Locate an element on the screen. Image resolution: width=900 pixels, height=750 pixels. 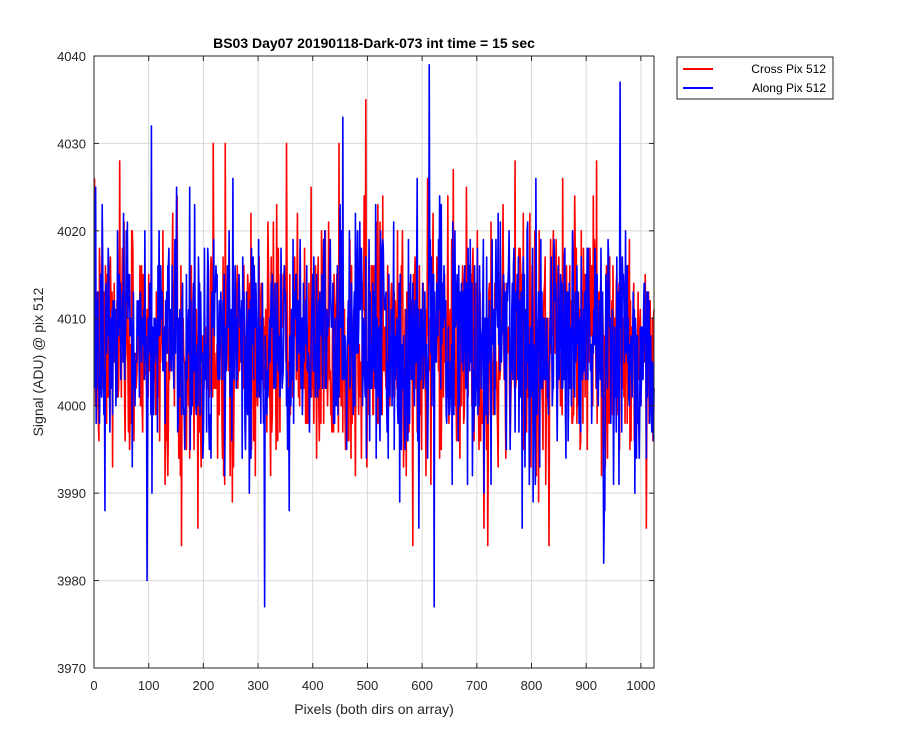
x-tick-label: 900 is located at coordinates (586, 685).